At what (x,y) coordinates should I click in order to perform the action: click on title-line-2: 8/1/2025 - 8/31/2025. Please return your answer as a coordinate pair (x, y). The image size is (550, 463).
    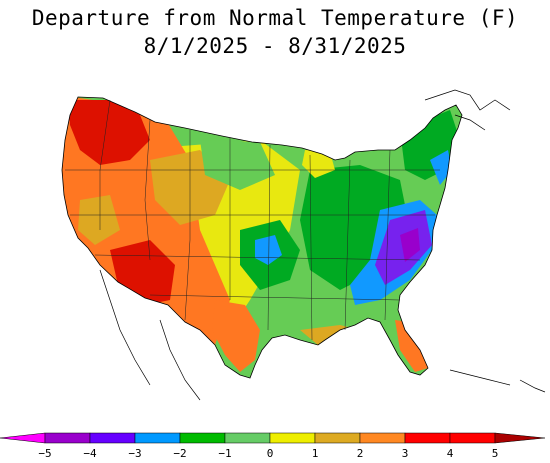
    Looking at the image, I should click on (275, 46).